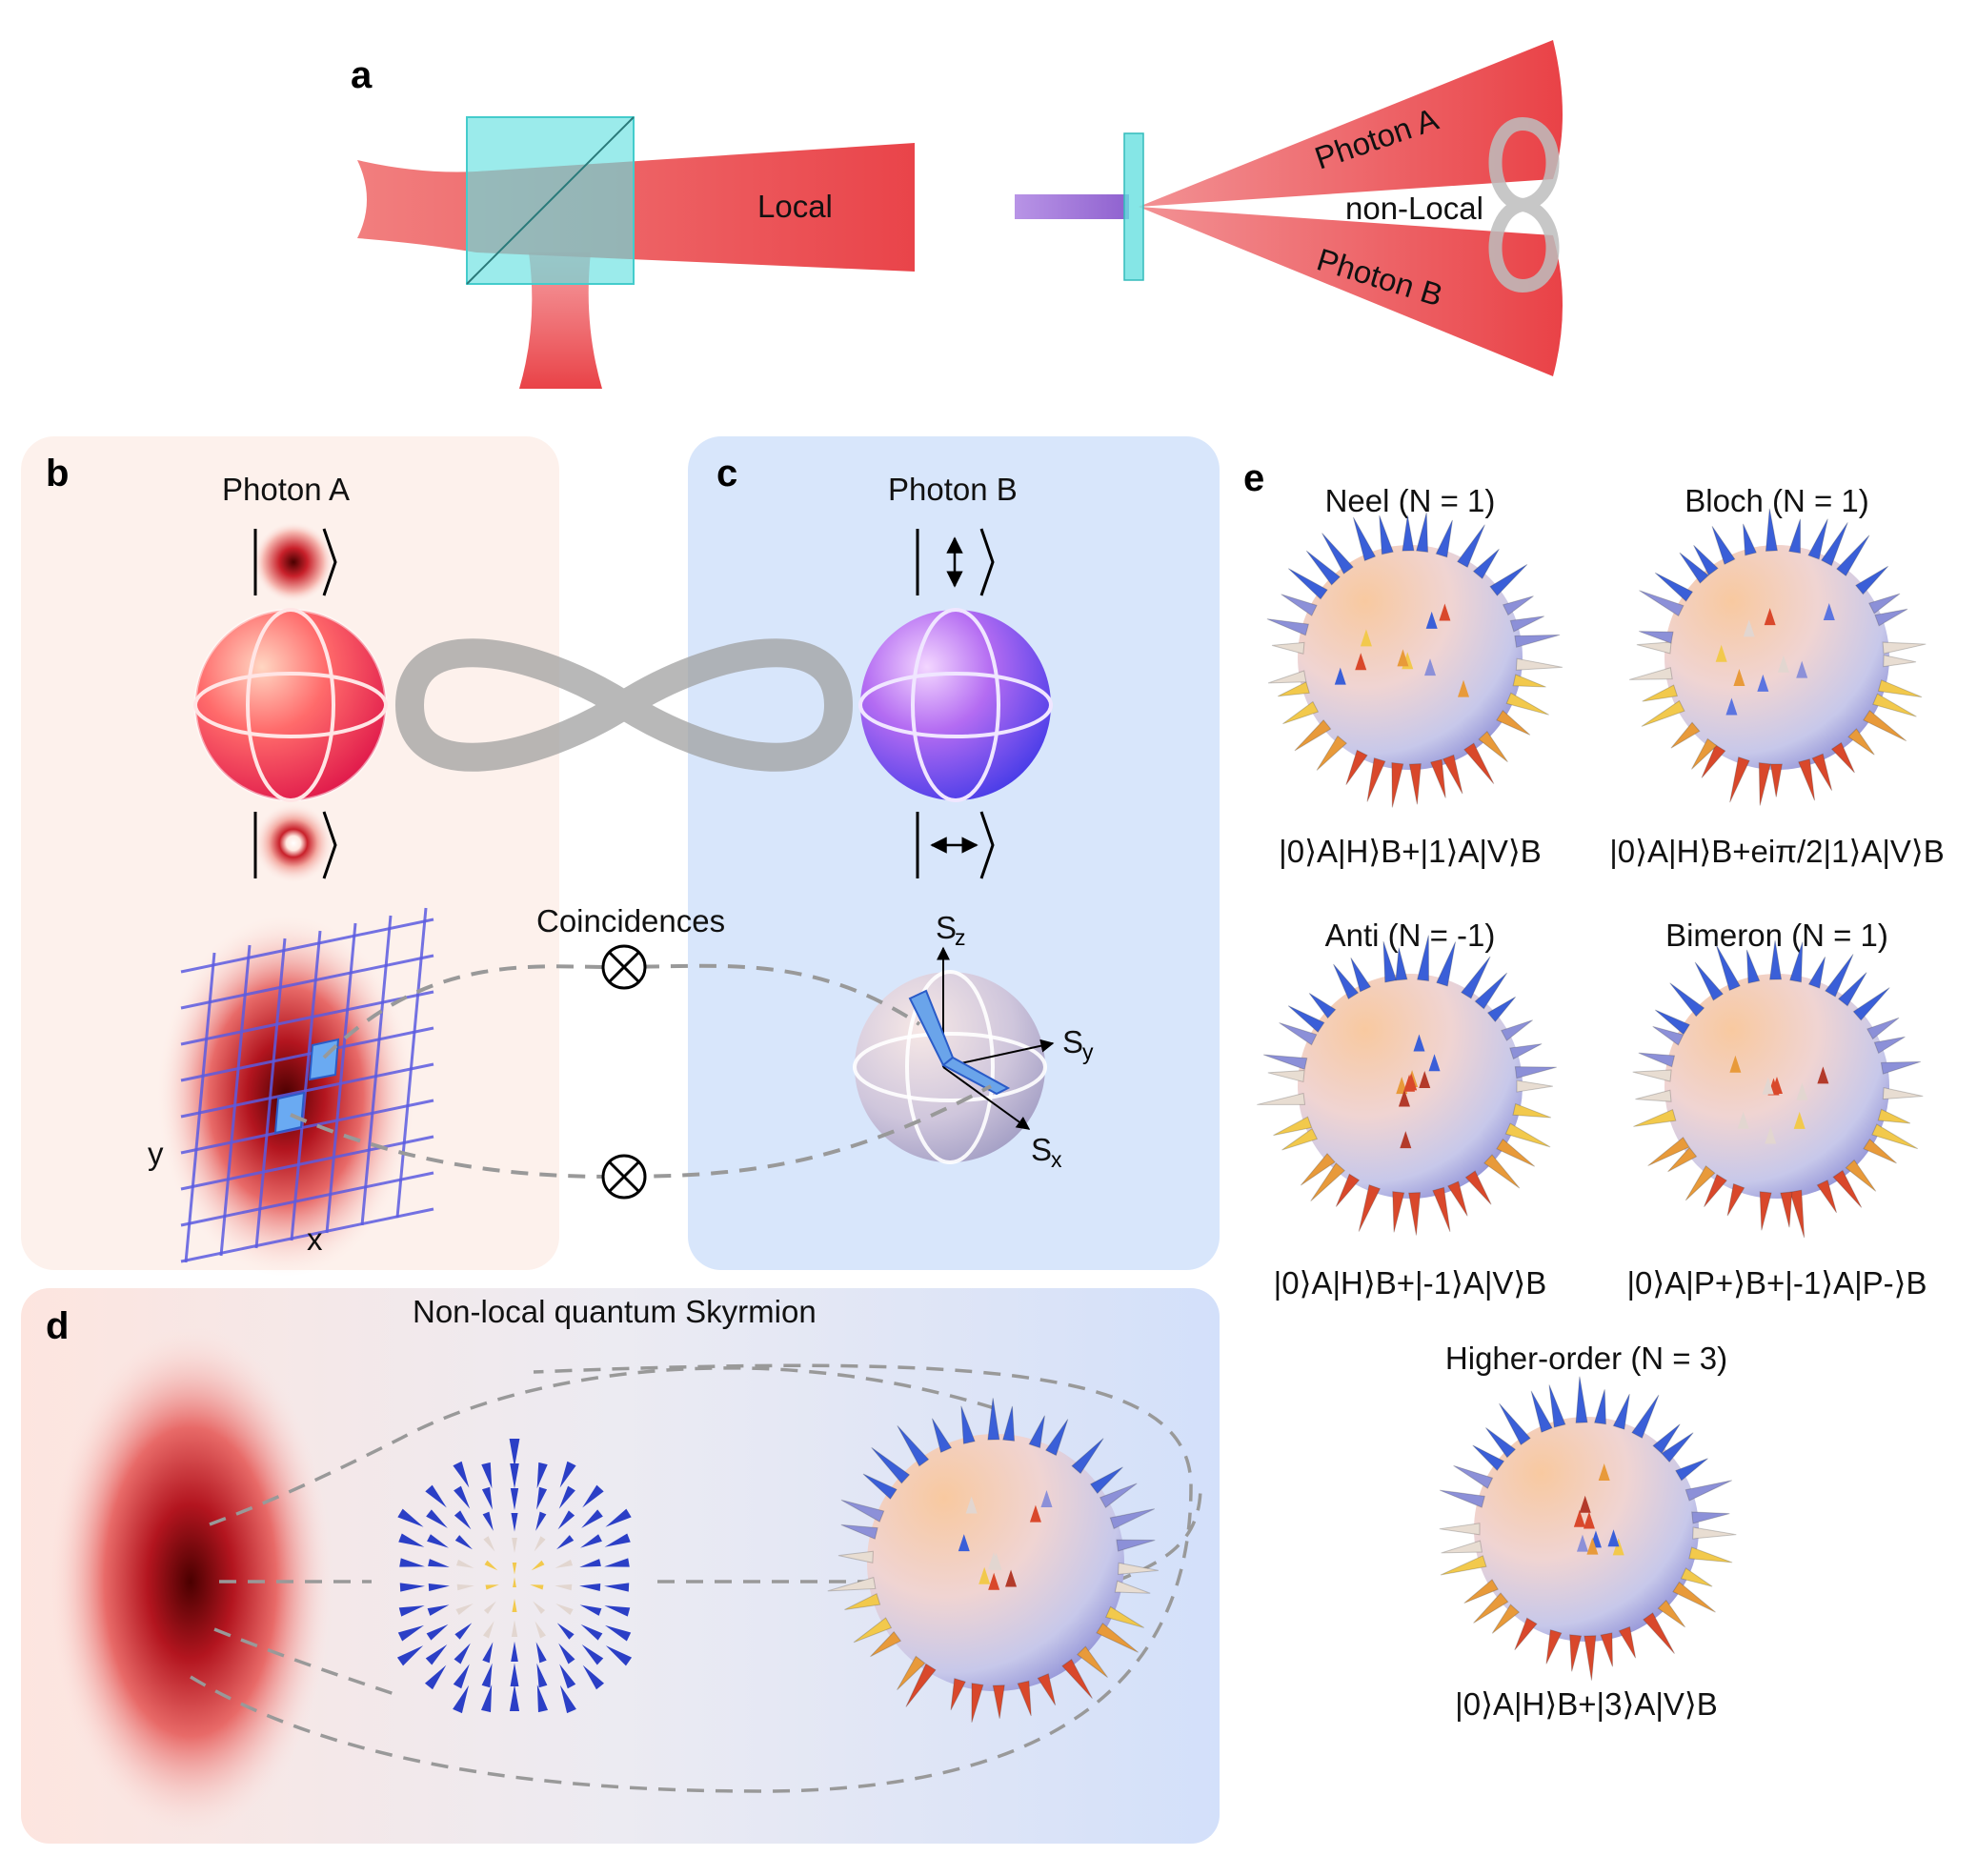  What do you see at coordinates (615, 1311) in the screenshot?
I see `panel-d-title: Non-local quantum Skyrmion` at bounding box center [615, 1311].